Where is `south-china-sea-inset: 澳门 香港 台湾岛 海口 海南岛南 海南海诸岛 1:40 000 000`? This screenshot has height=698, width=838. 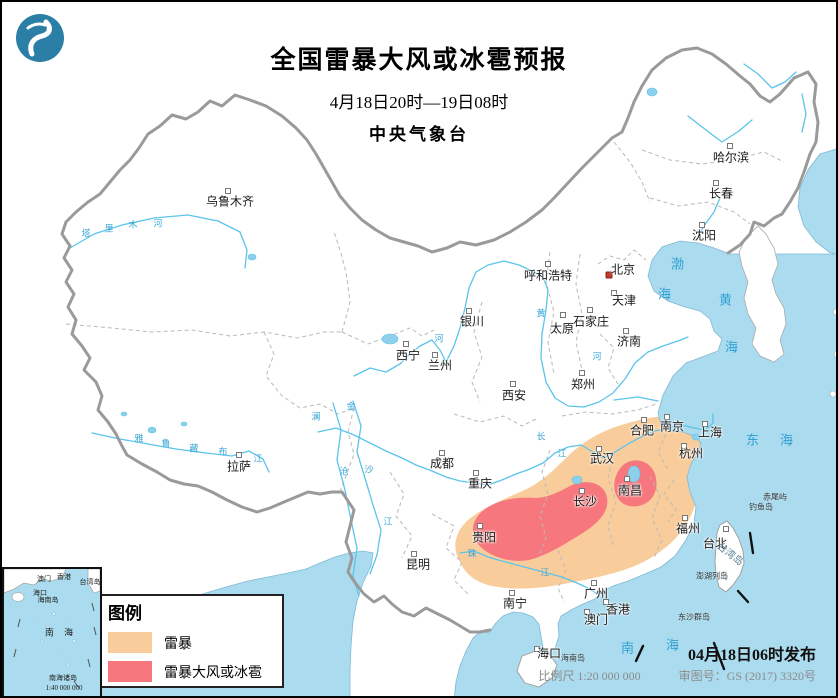
south-china-sea-inset: 澳门 香港 台湾岛 海口 海南岛南 海南海诸岛 1:40 000 000 is located at coordinates (52, 631).